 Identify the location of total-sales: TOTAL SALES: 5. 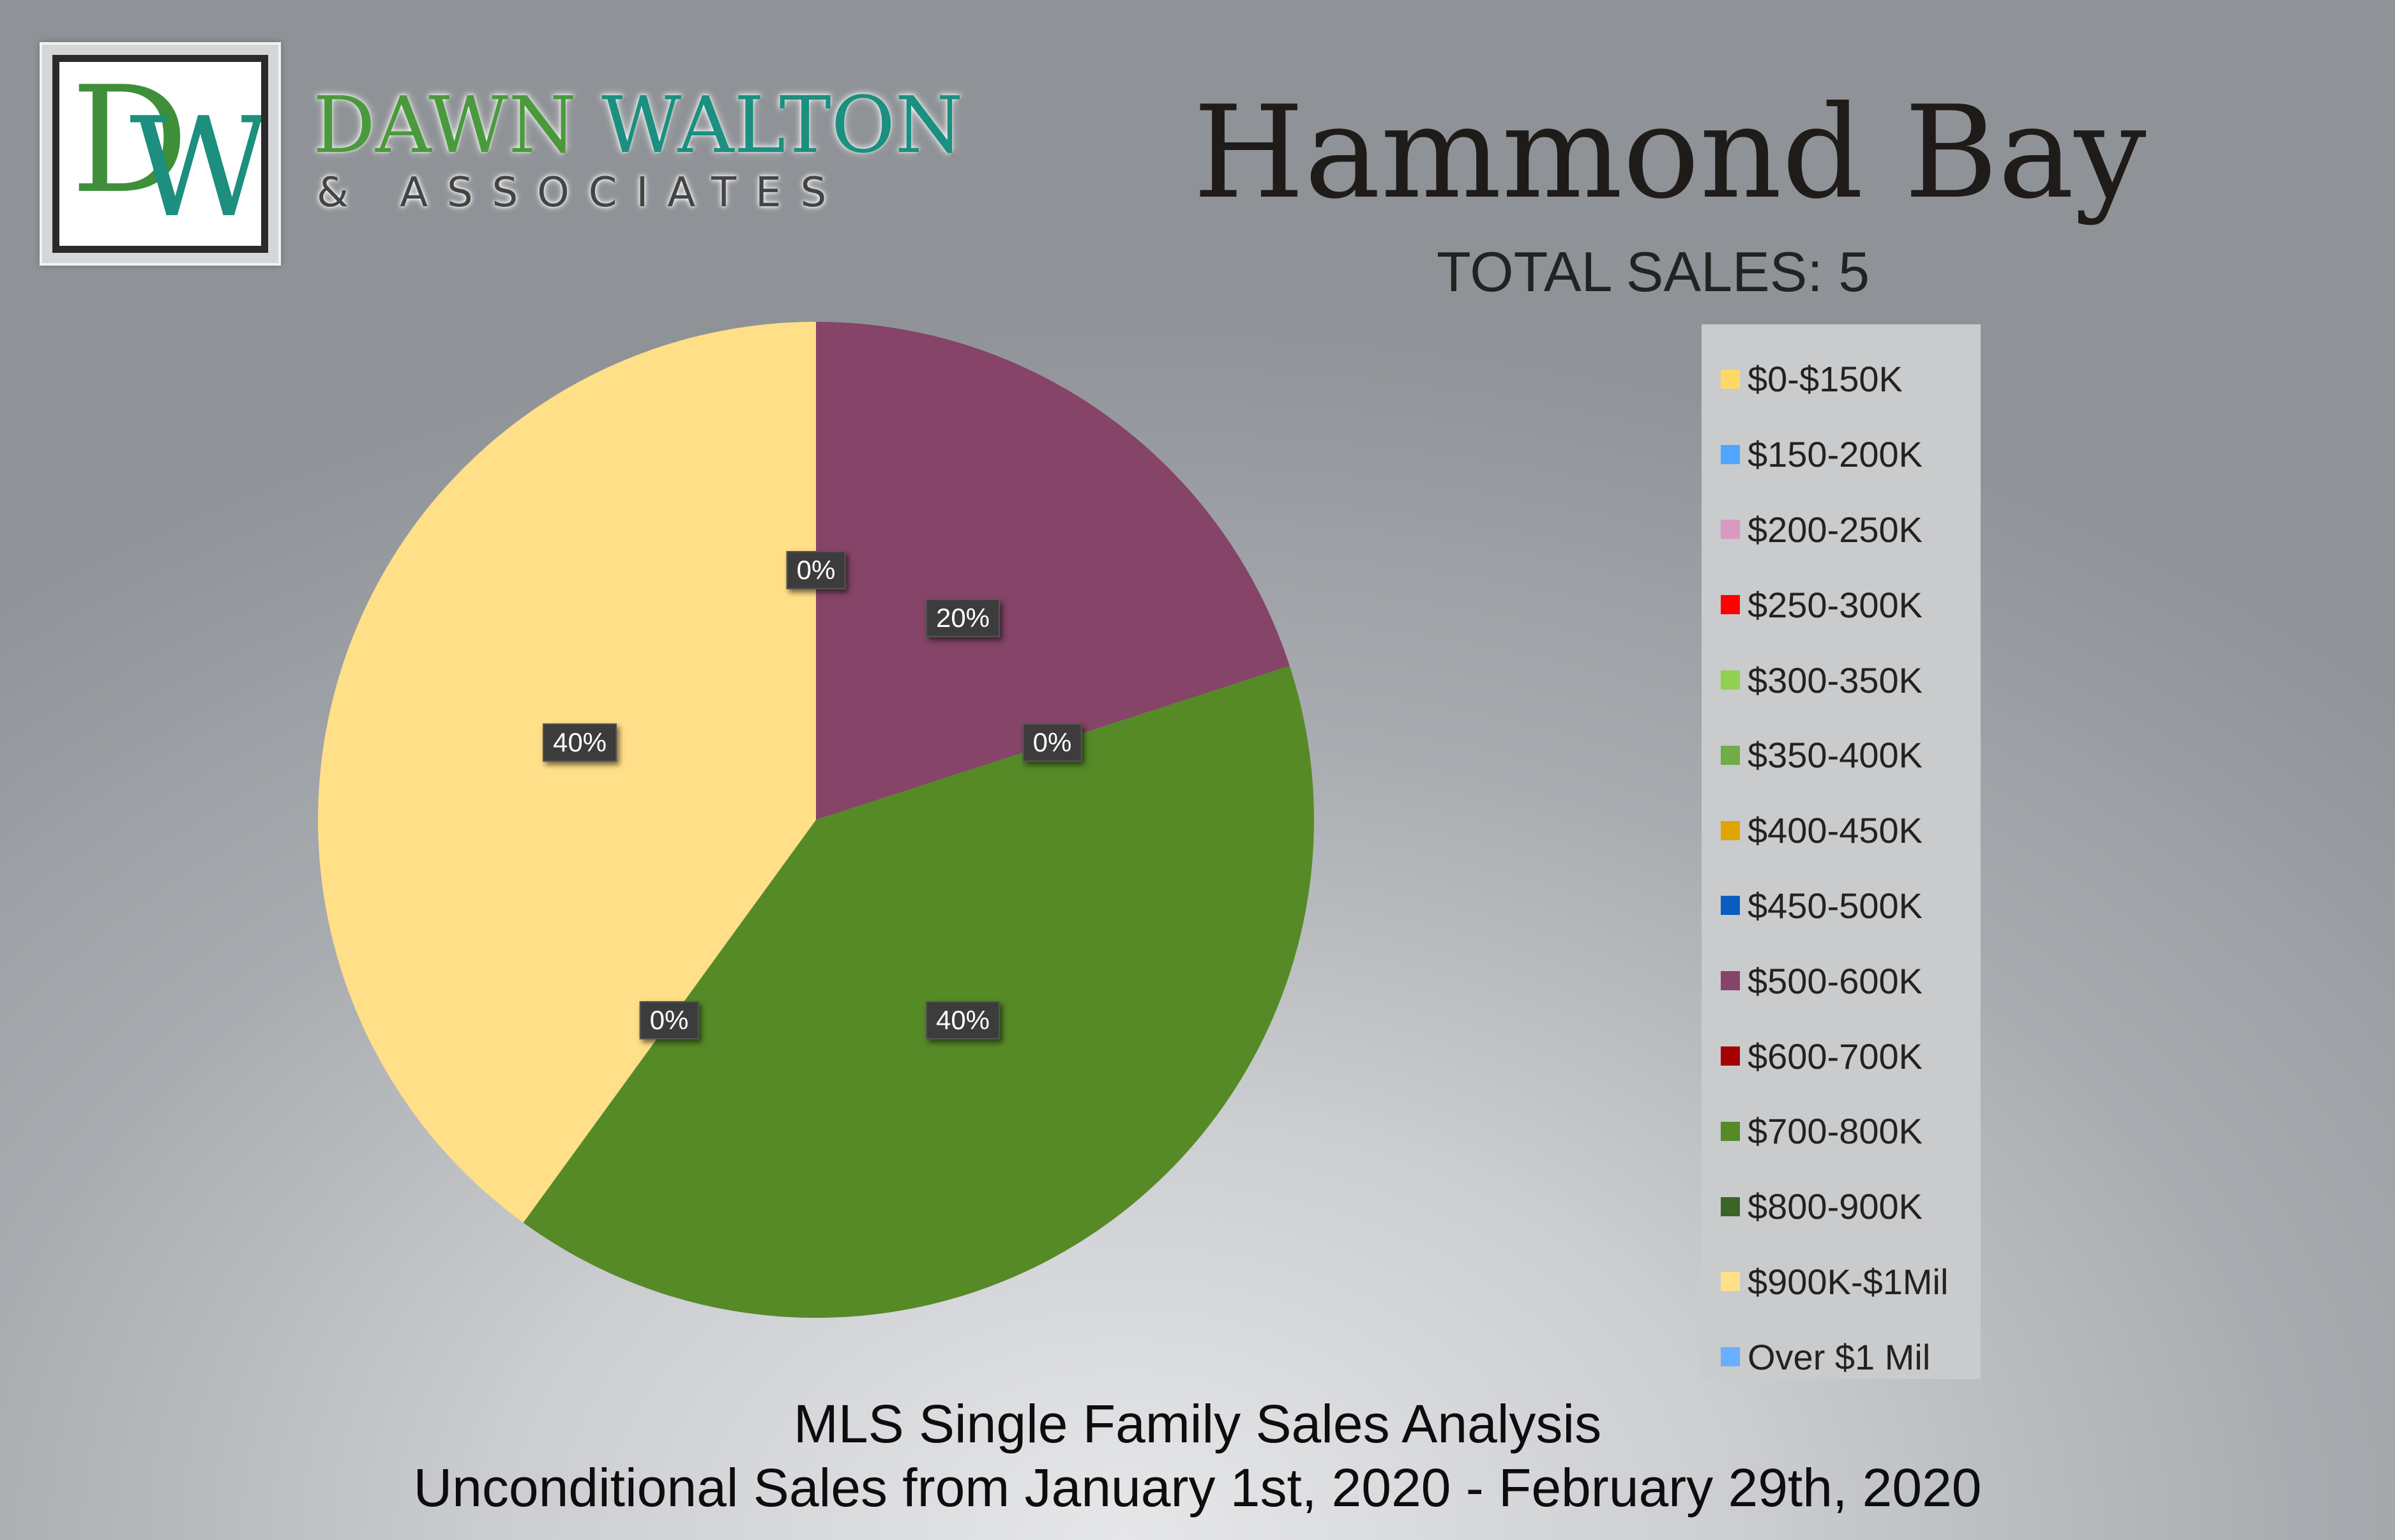
(1653, 271).